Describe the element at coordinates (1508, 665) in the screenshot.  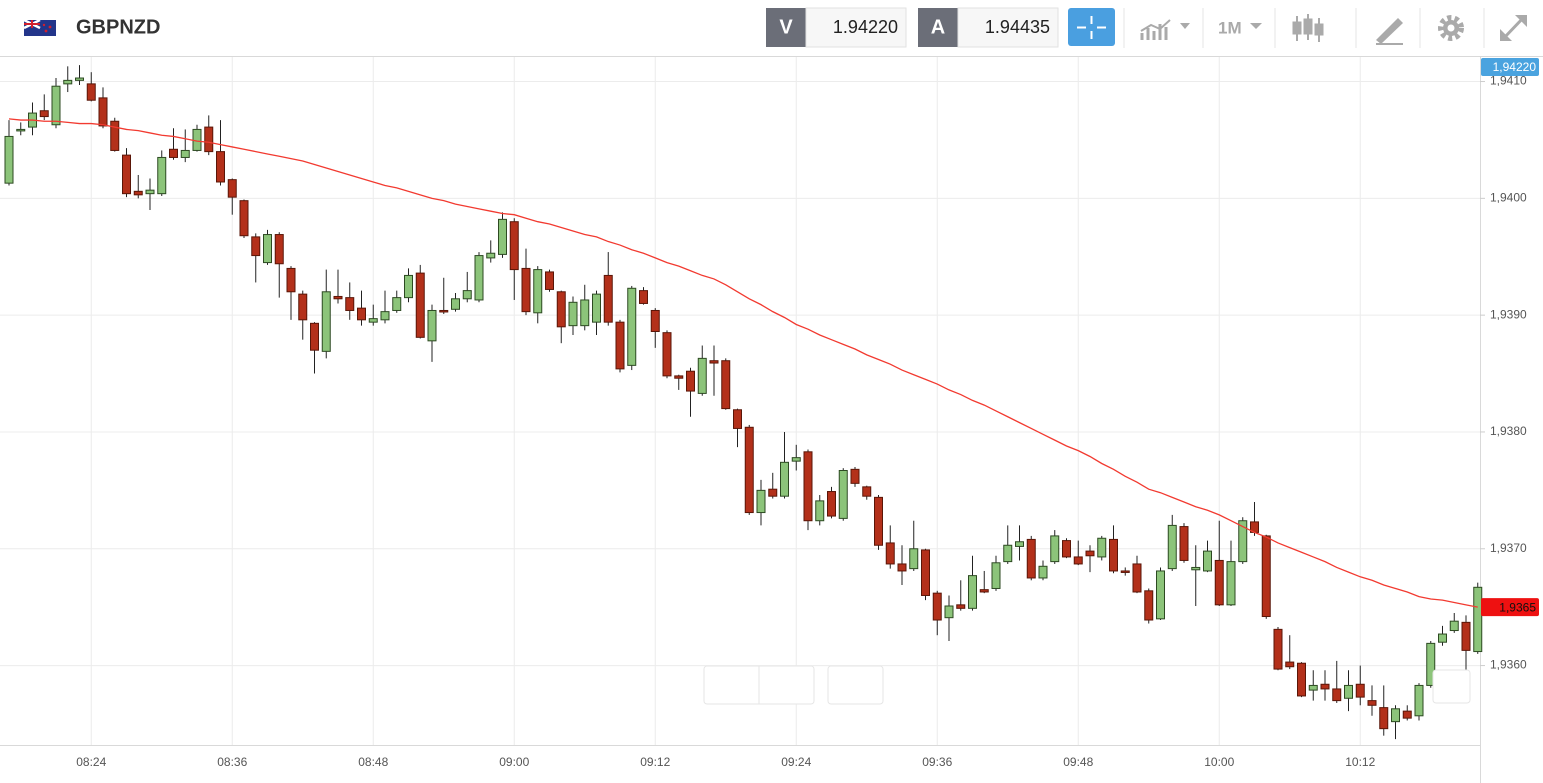
I see `y-tick-label: 1,9360` at that location.